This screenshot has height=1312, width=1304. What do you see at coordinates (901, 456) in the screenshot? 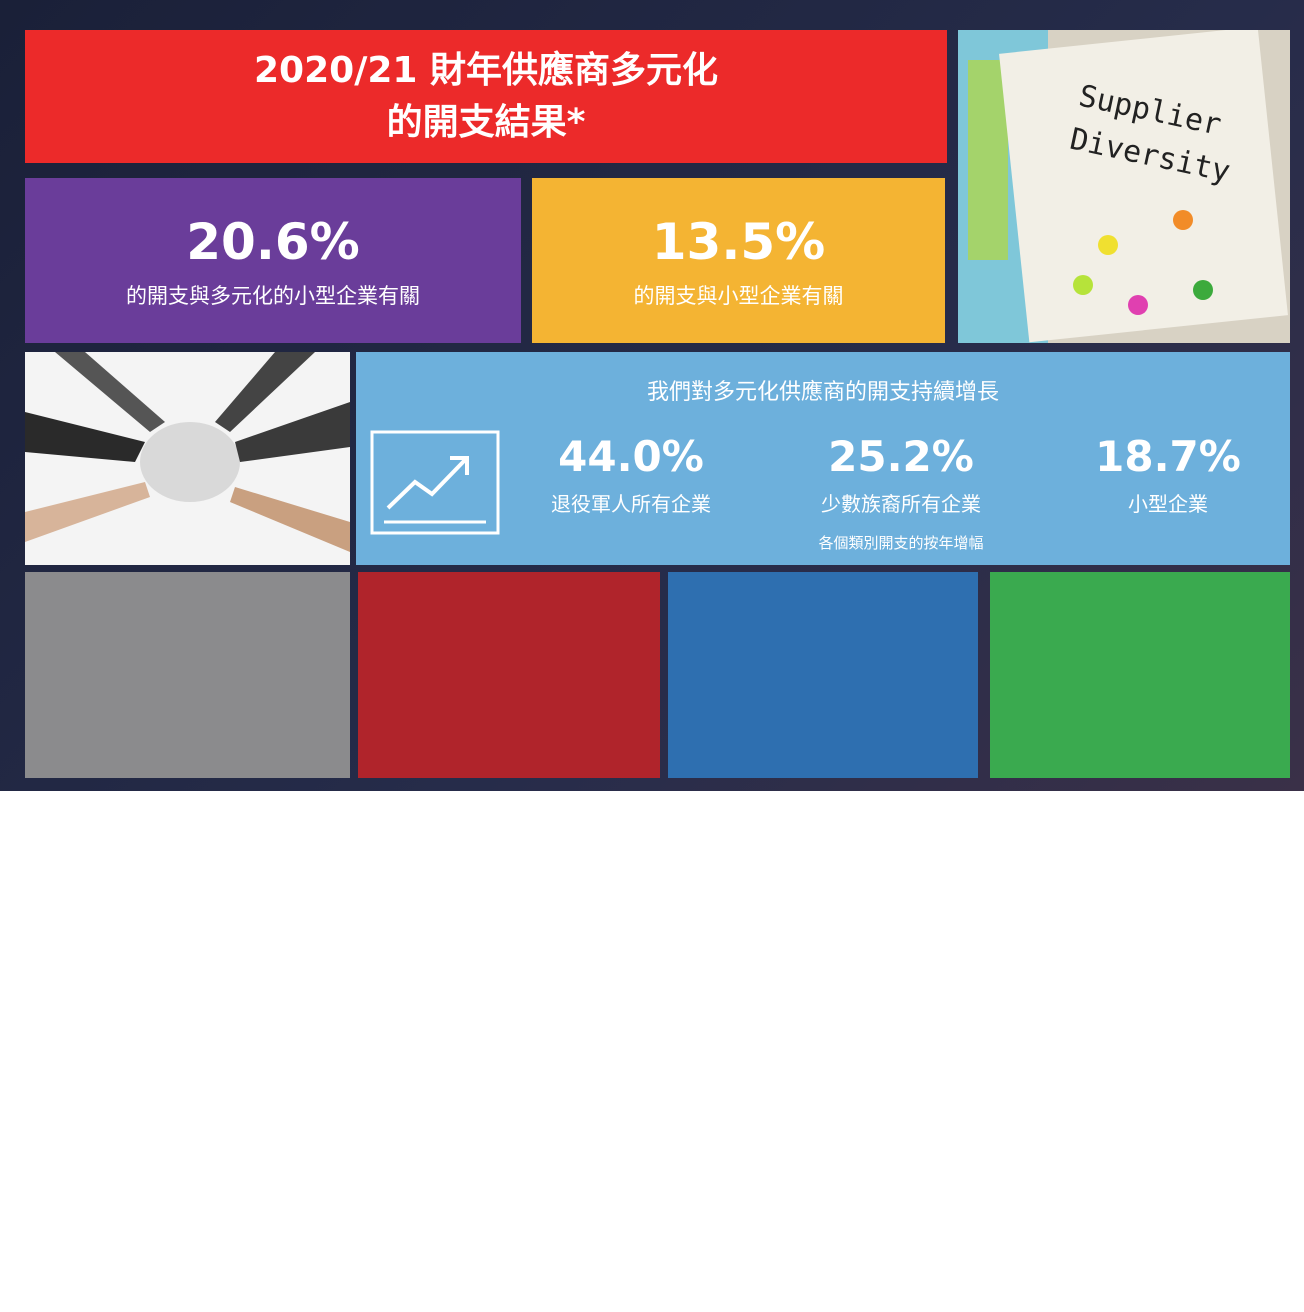
I see `growth-value: 25.2%` at bounding box center [901, 456].